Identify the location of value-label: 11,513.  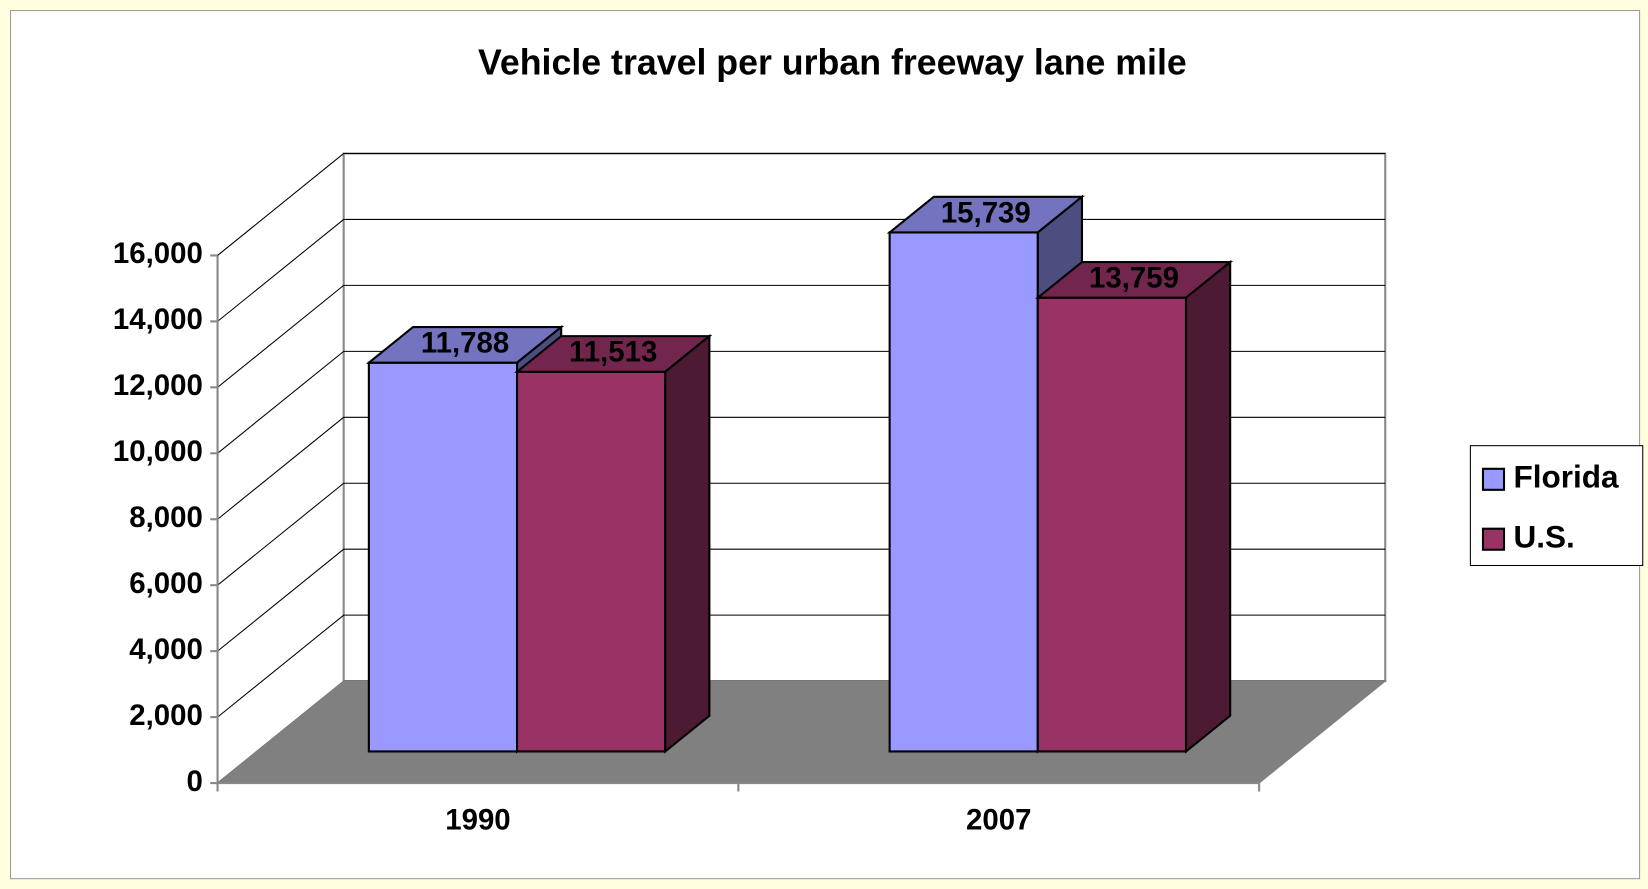
(613, 352).